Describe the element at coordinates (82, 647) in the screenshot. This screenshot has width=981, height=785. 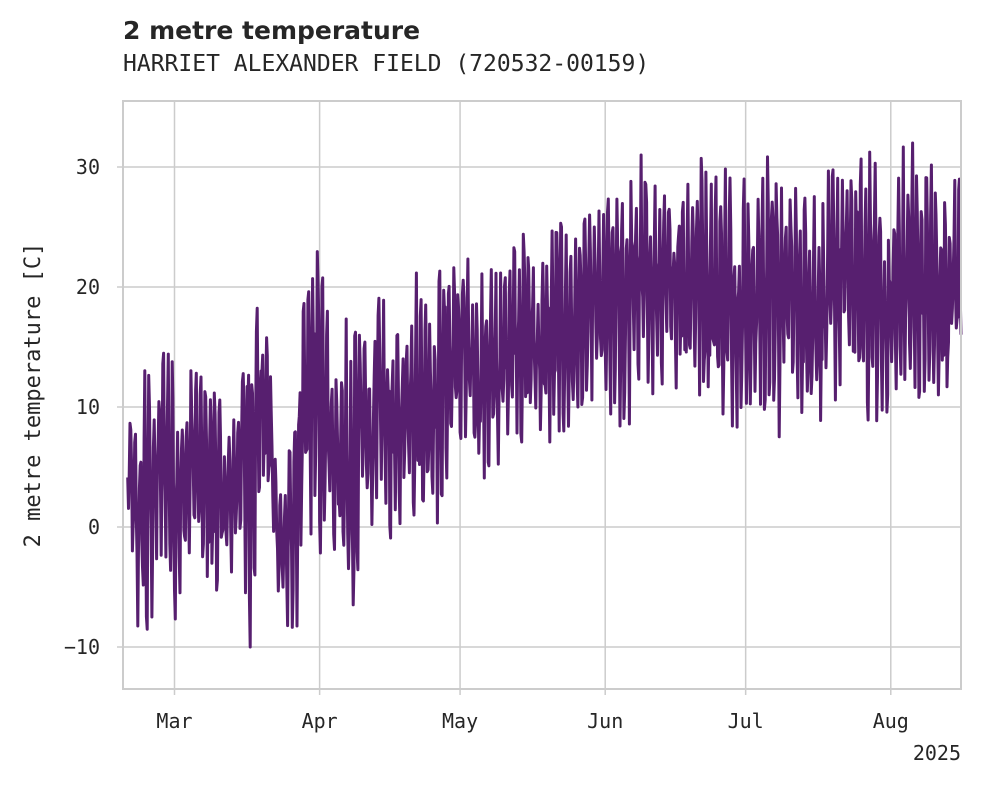
I see `y-tick-label: −10` at that location.